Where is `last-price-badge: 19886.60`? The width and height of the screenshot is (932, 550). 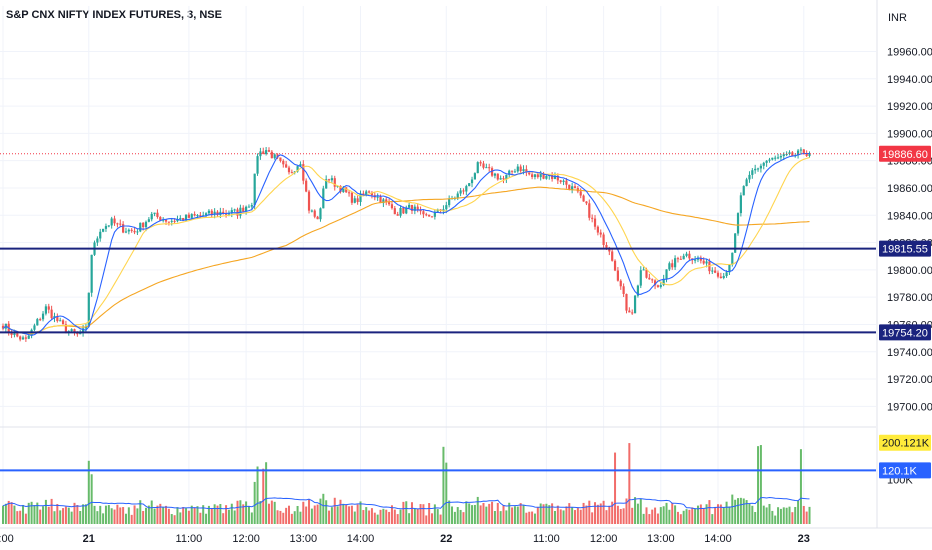 last-price-badge: 19886.60 is located at coordinates (905, 155).